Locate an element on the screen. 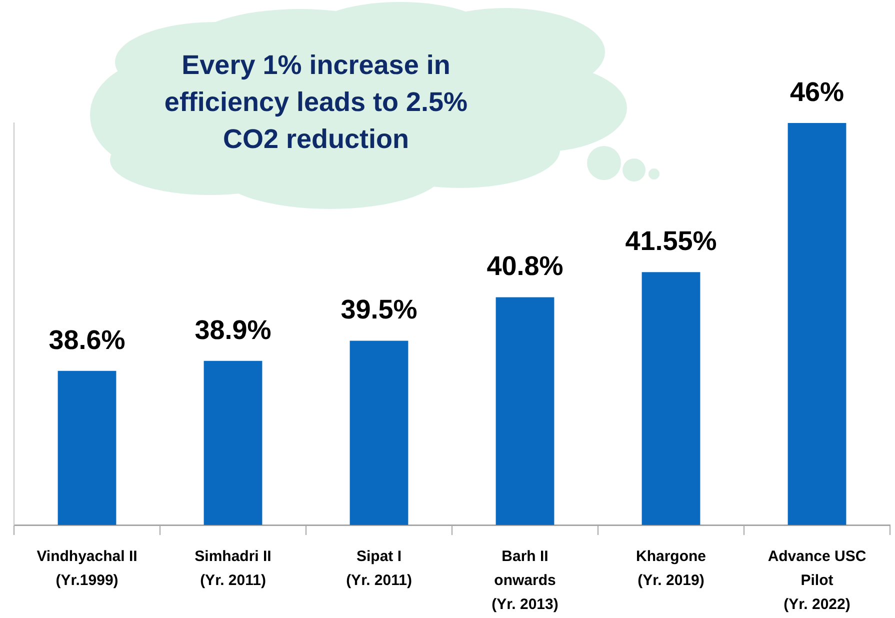  annotation: Every 1% increase in efficiency leads to 2.5% CO2 reduction is located at coordinates (316, 102).